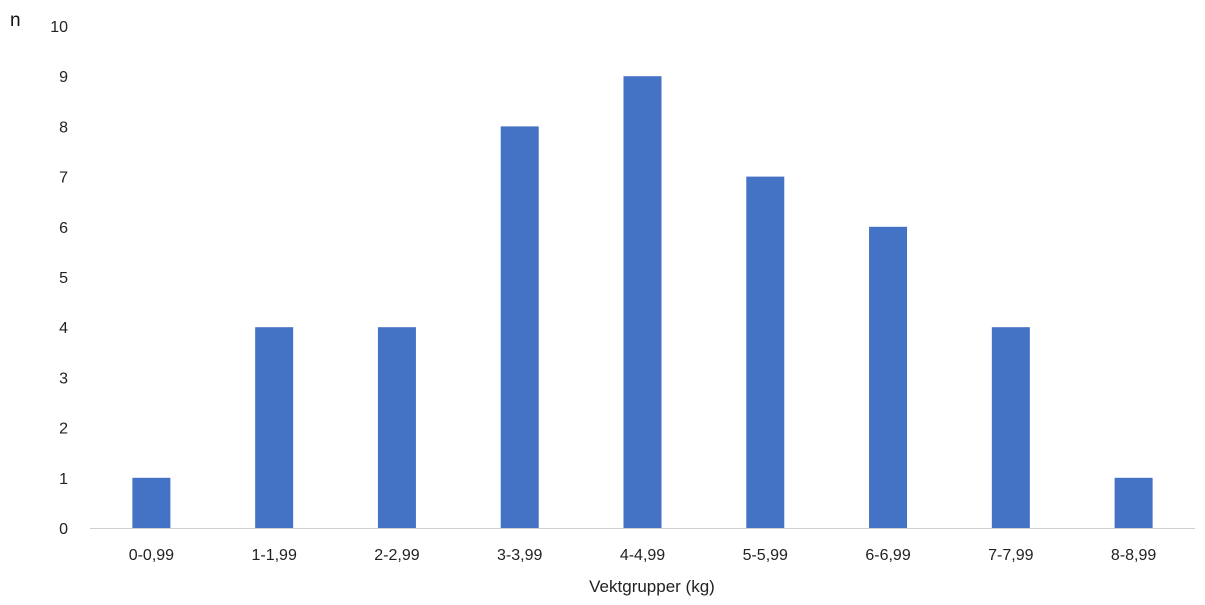  What do you see at coordinates (63, 429) in the screenshot?
I see `y-tick-label: 2` at bounding box center [63, 429].